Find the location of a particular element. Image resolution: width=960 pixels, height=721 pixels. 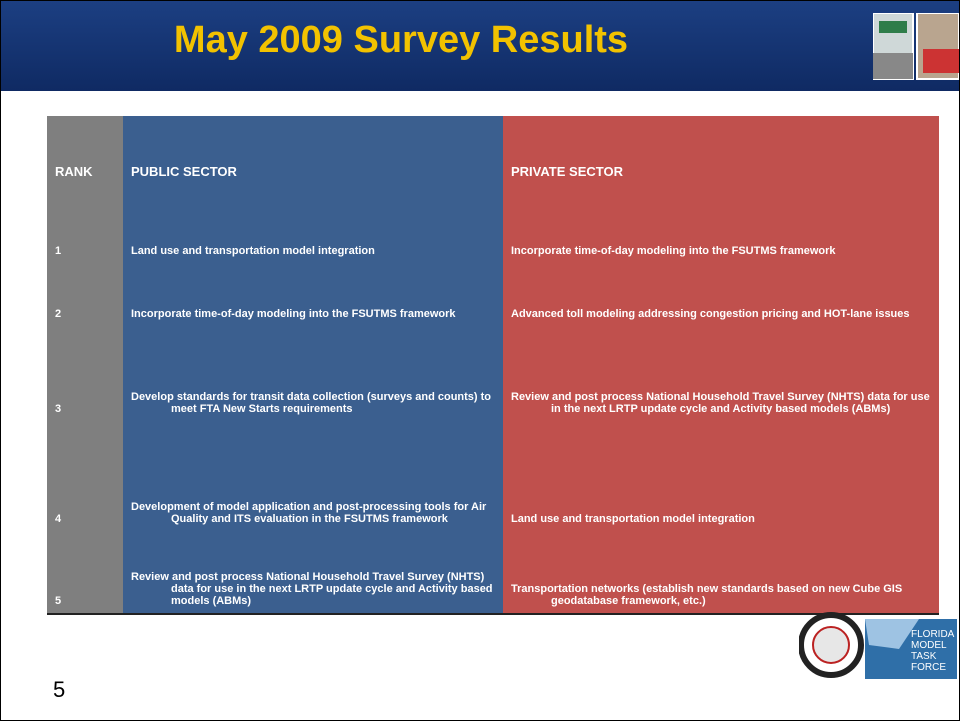

slide-title: May 2009 Survey Results is located at coordinates (401, 40).